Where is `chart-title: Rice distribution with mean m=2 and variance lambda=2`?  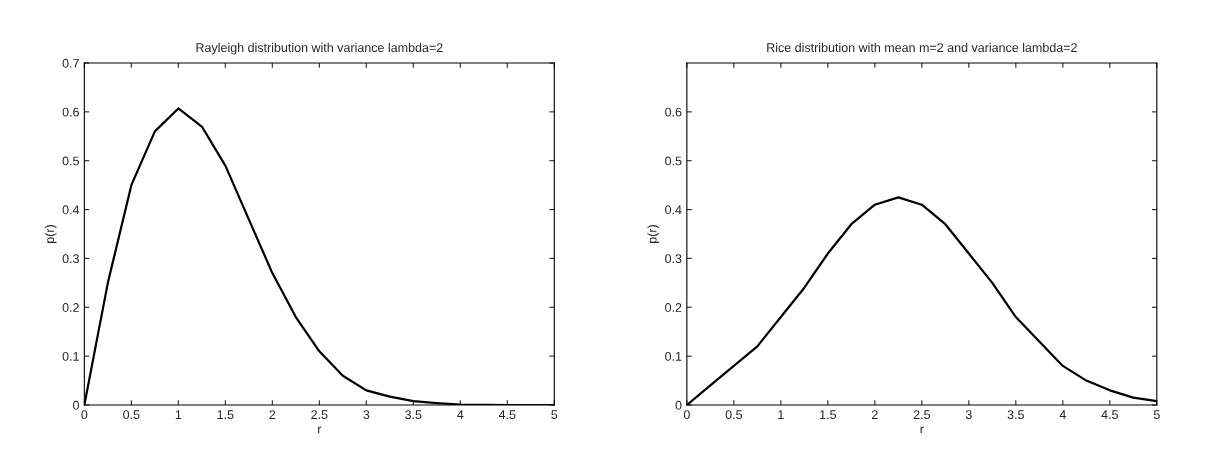 chart-title: Rice distribution with mean m=2 and variance lambda=2 is located at coordinates (922, 47).